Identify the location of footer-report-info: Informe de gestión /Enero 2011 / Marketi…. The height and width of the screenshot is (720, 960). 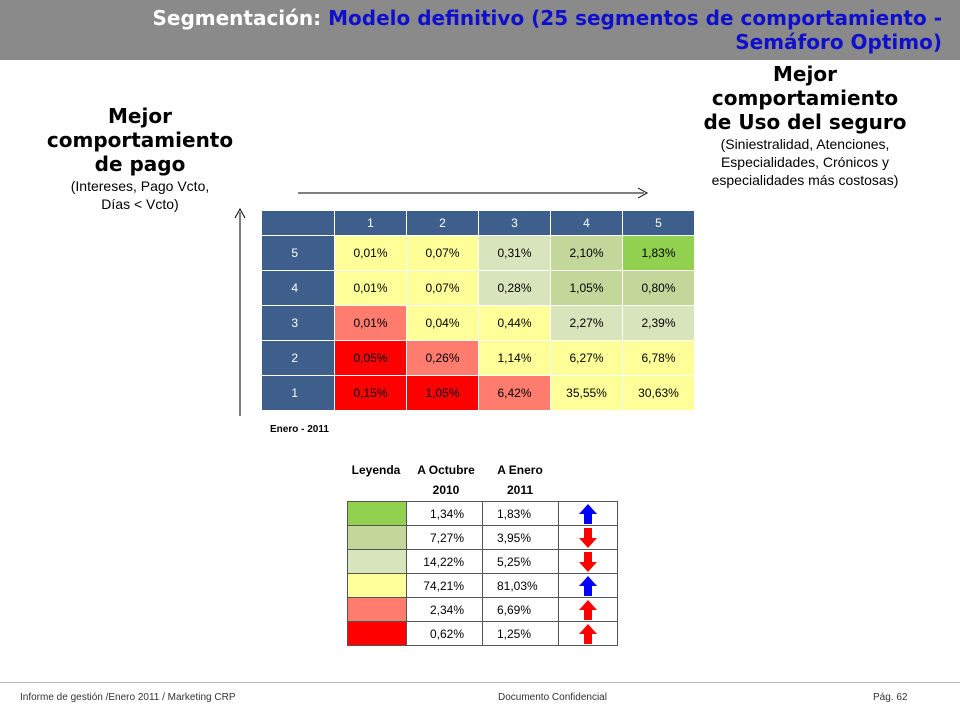
(128, 697).